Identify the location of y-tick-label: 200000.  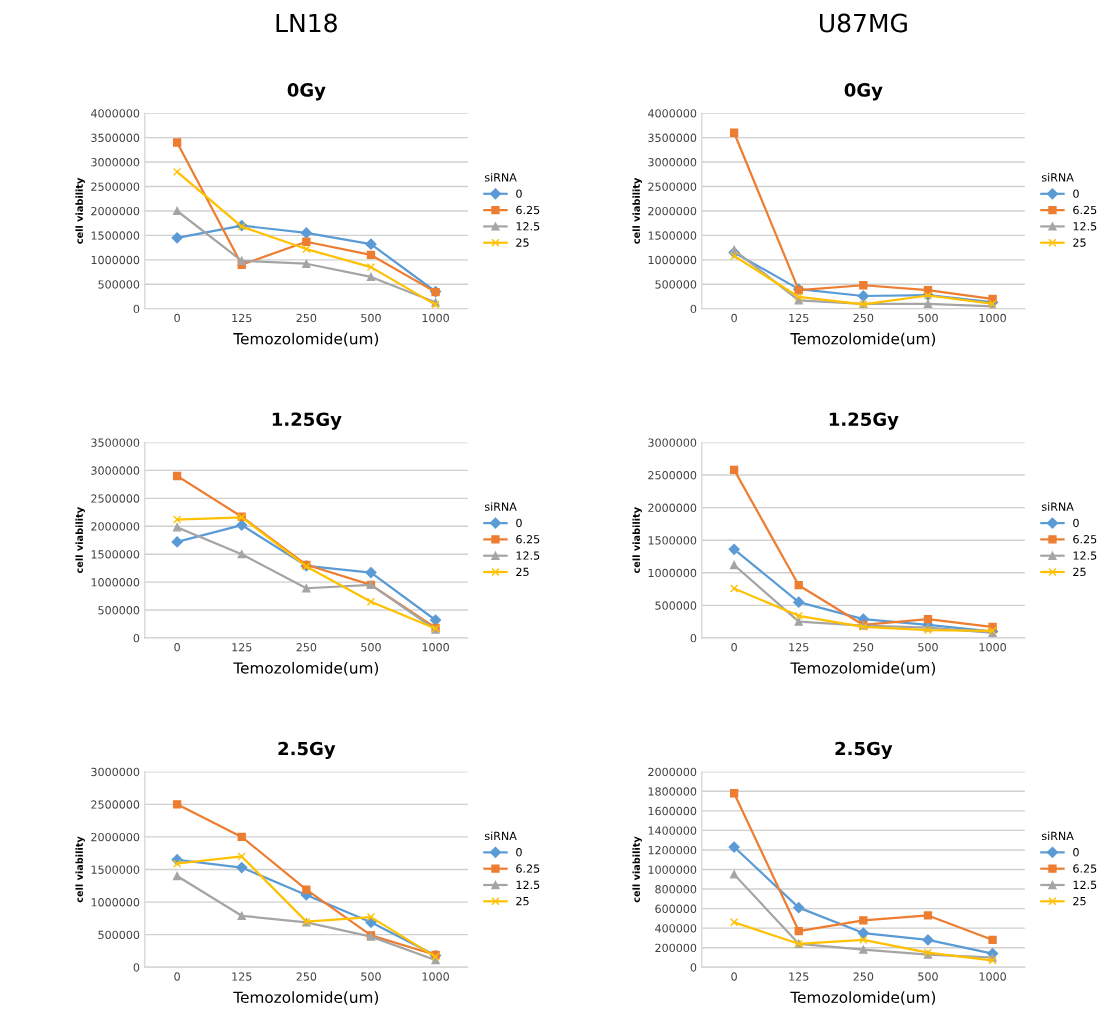
(676, 948).